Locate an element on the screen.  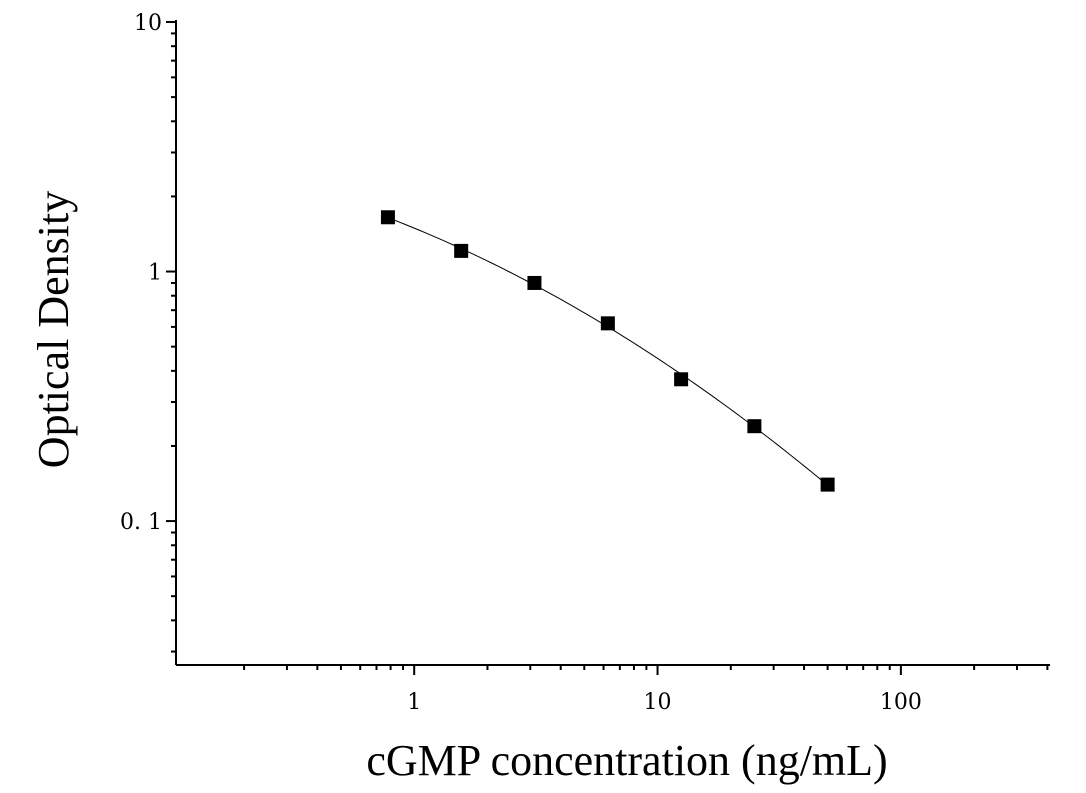
x-tick-label: 10 is located at coordinates (658, 702).